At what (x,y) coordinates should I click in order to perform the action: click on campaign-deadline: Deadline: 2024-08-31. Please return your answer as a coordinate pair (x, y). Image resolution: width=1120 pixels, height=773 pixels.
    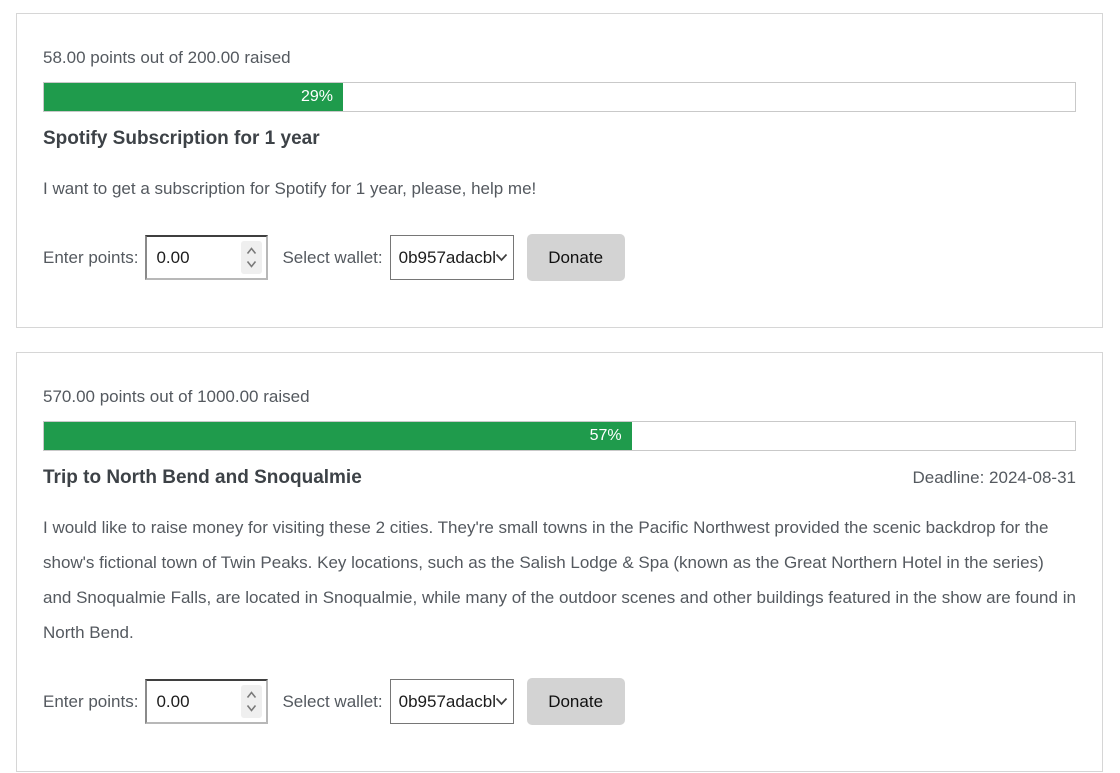
    Looking at the image, I should click on (994, 477).